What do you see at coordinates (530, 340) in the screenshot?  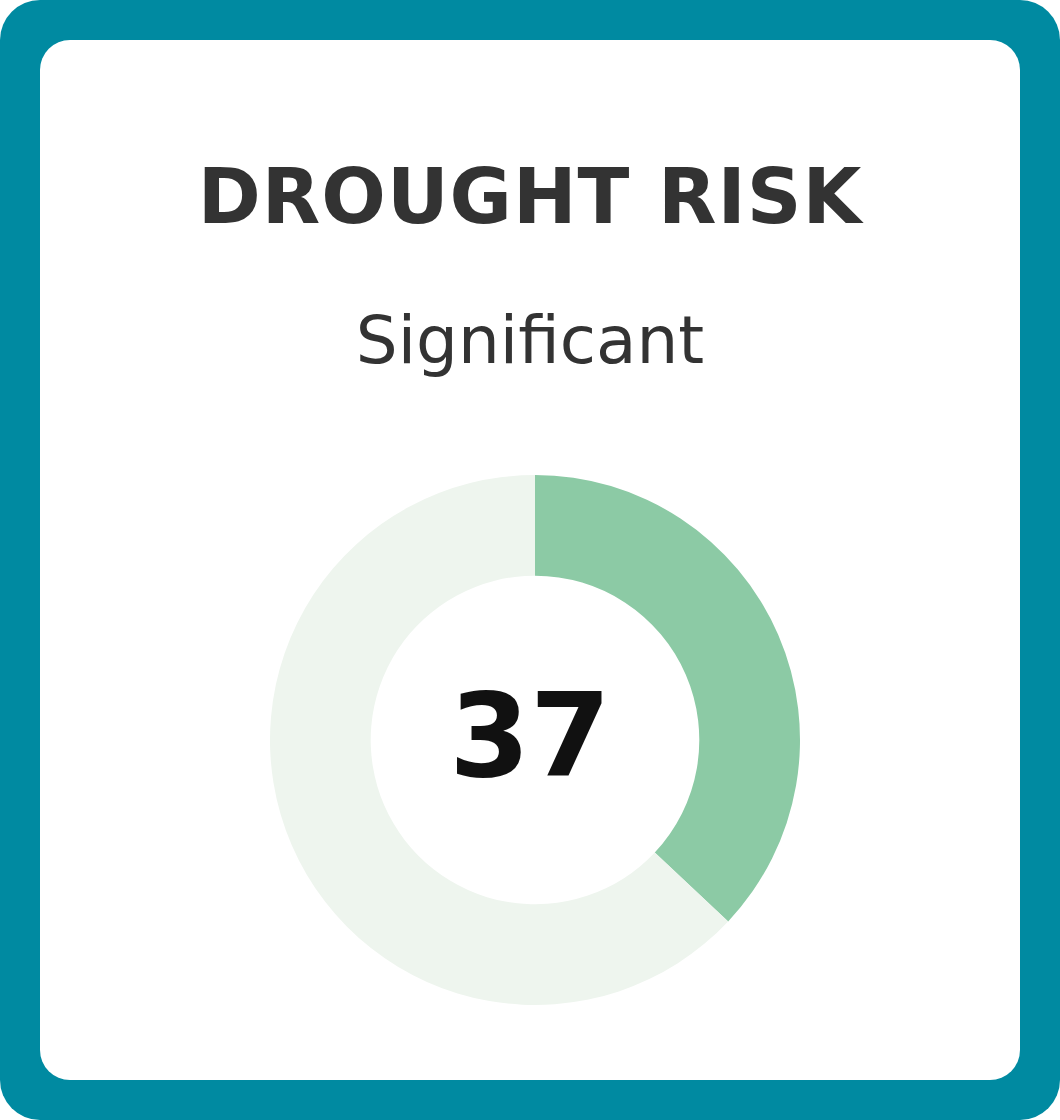 I see `chart-subtitle: Significant` at bounding box center [530, 340].